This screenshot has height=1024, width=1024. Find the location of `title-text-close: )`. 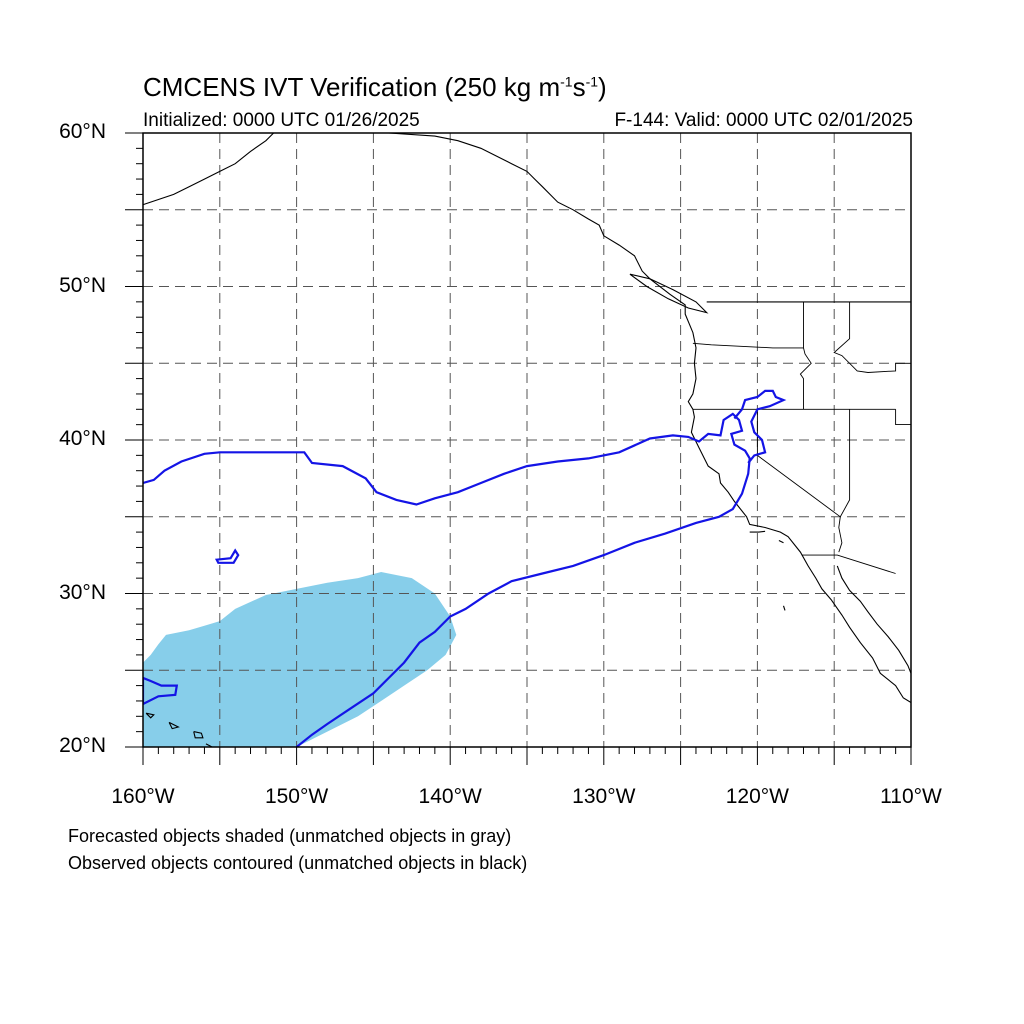

title-text-close: ) is located at coordinates (602, 87).